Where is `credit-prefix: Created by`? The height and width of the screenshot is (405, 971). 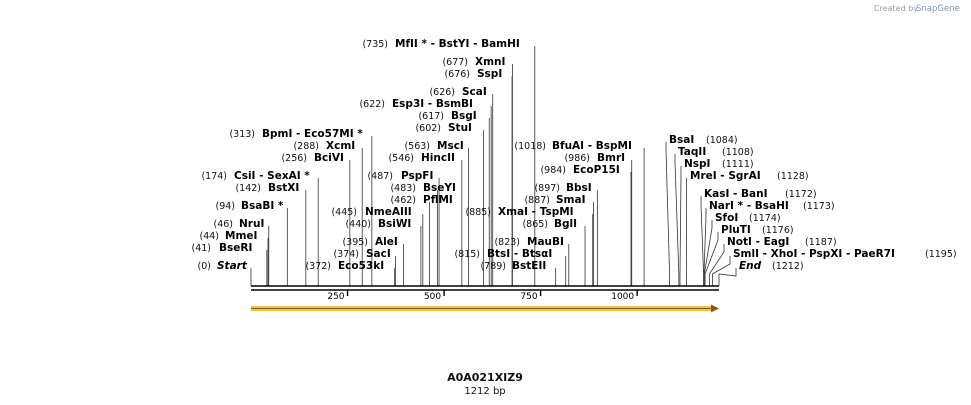
credit-prefix: Created by is located at coordinates (896, 8).